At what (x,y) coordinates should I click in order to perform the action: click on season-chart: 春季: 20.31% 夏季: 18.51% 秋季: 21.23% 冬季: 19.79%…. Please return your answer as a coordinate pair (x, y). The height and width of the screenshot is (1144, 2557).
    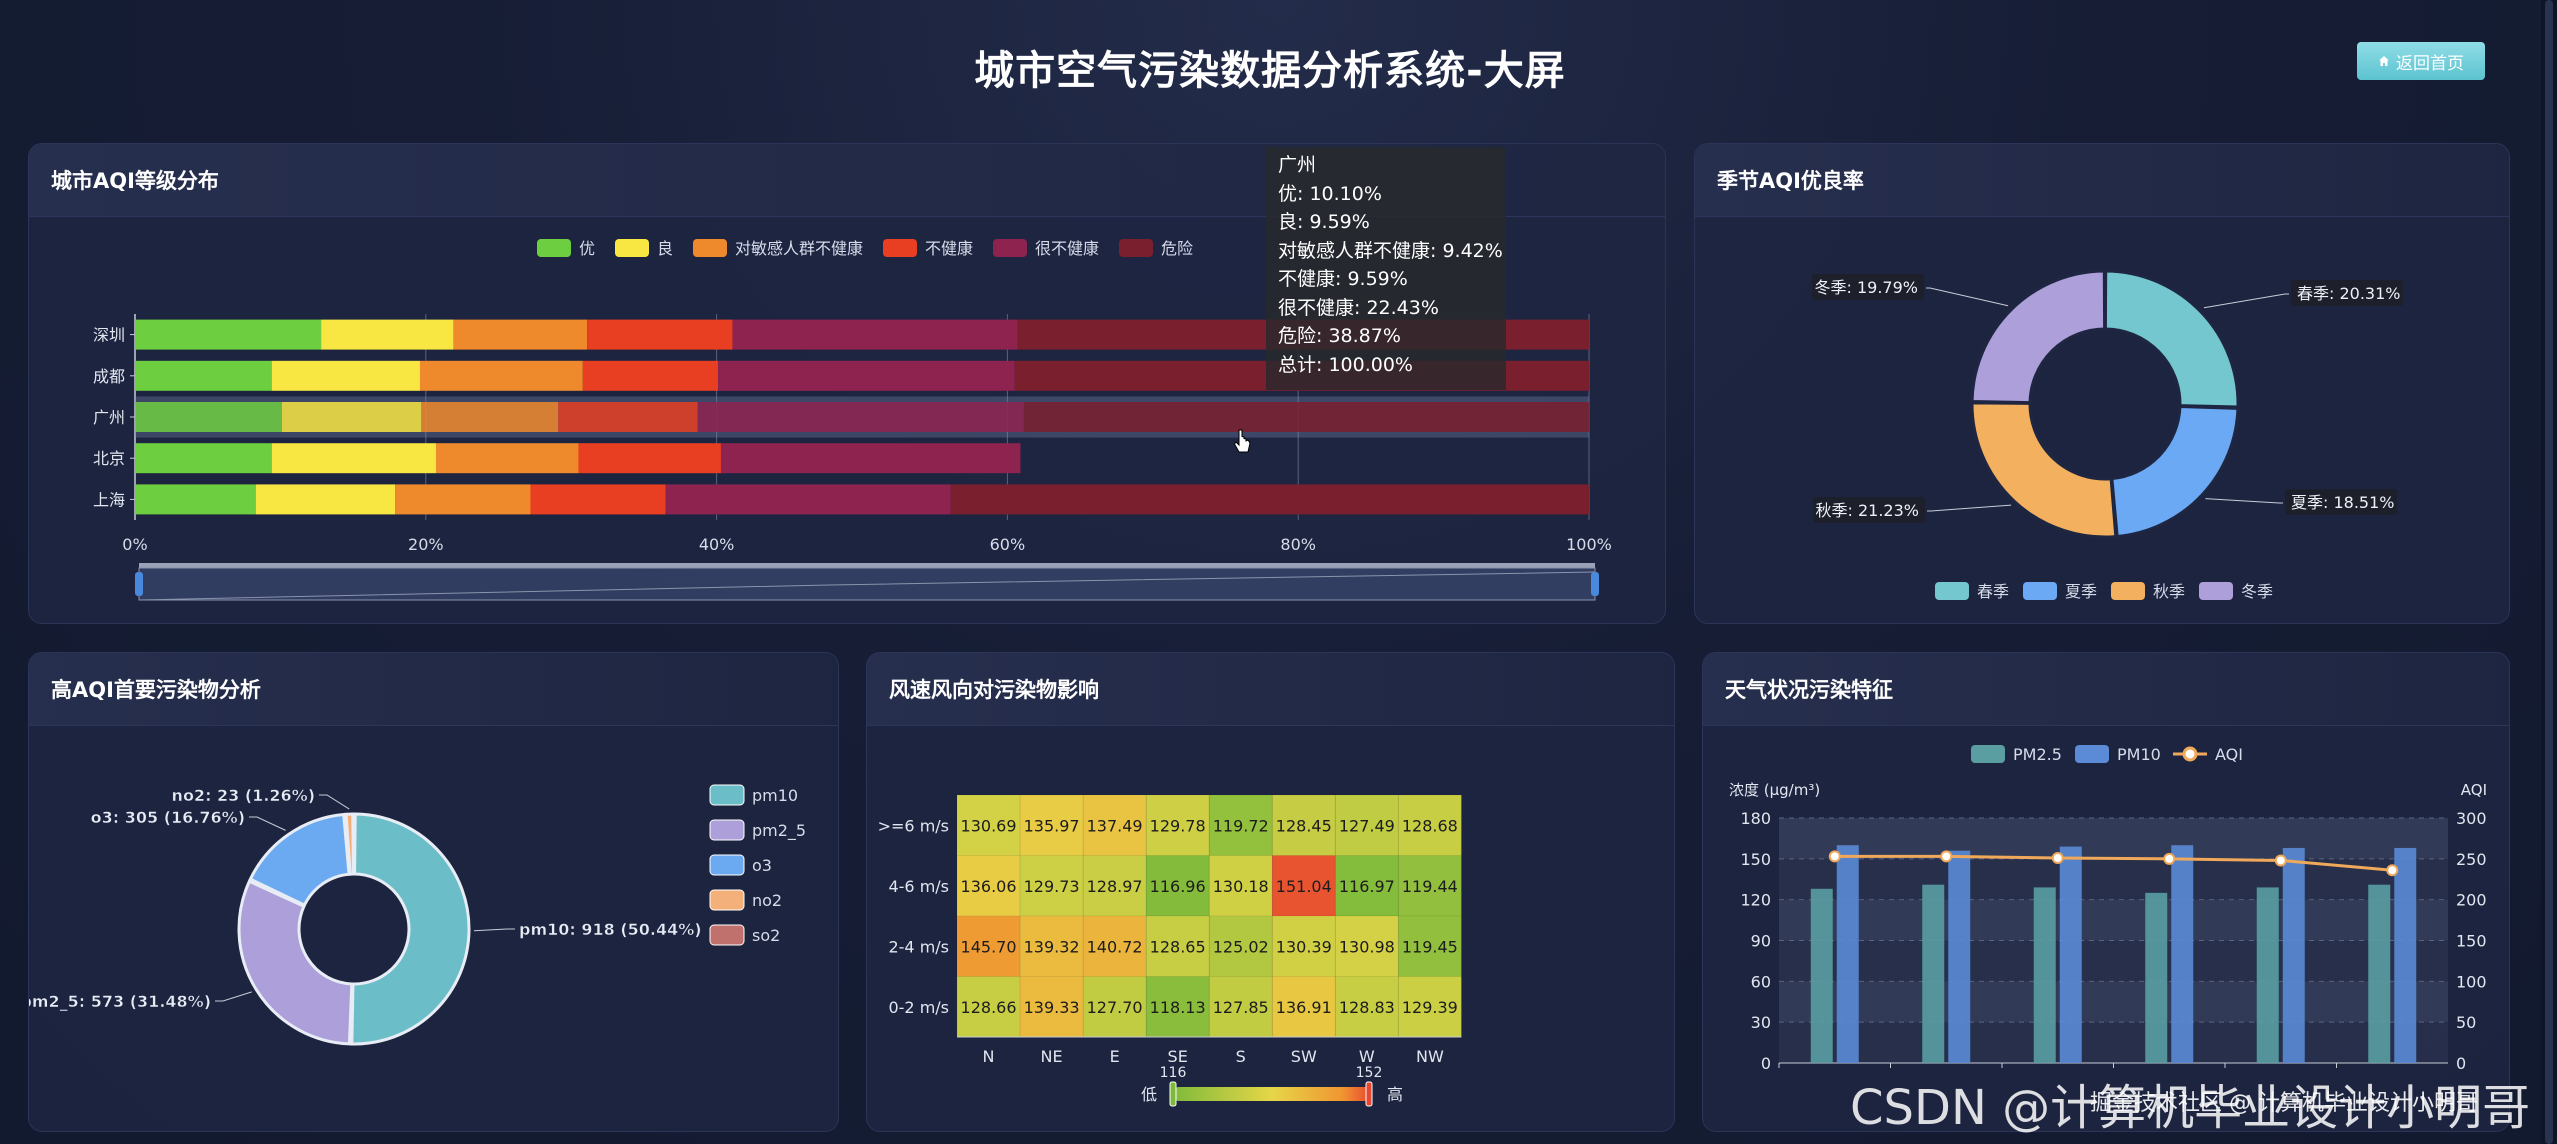
    Looking at the image, I should click on (2102, 383).